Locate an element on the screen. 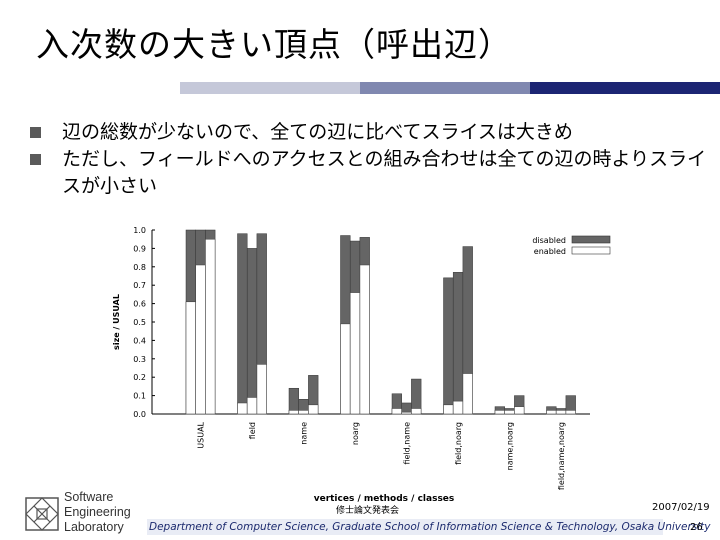 The height and width of the screenshot is (540, 720). x-axis-label: vertices / methods / classes is located at coordinates (384, 499).